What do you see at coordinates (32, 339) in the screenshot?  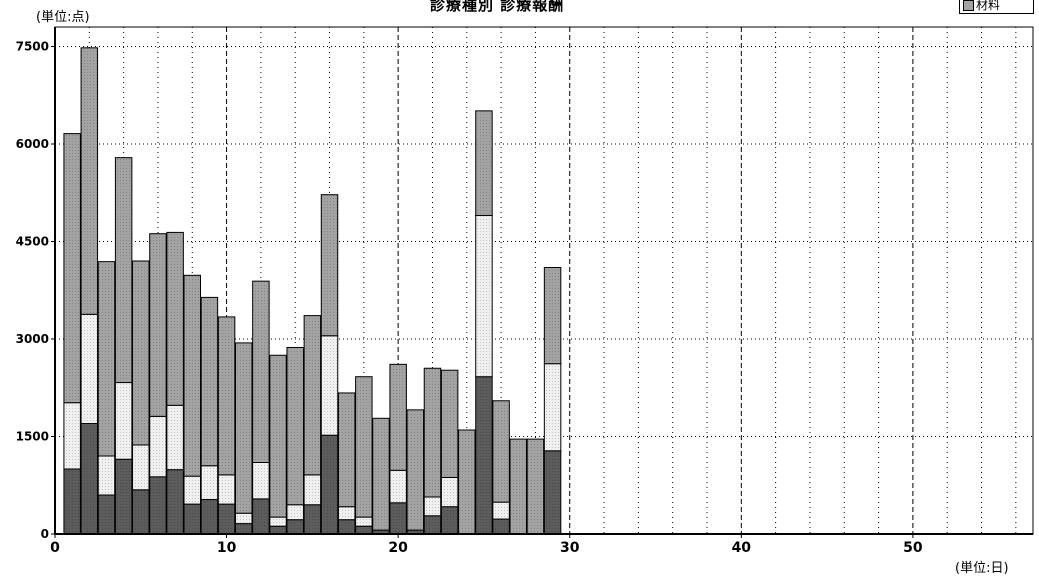 I see `y-tick-label: 3000` at bounding box center [32, 339].